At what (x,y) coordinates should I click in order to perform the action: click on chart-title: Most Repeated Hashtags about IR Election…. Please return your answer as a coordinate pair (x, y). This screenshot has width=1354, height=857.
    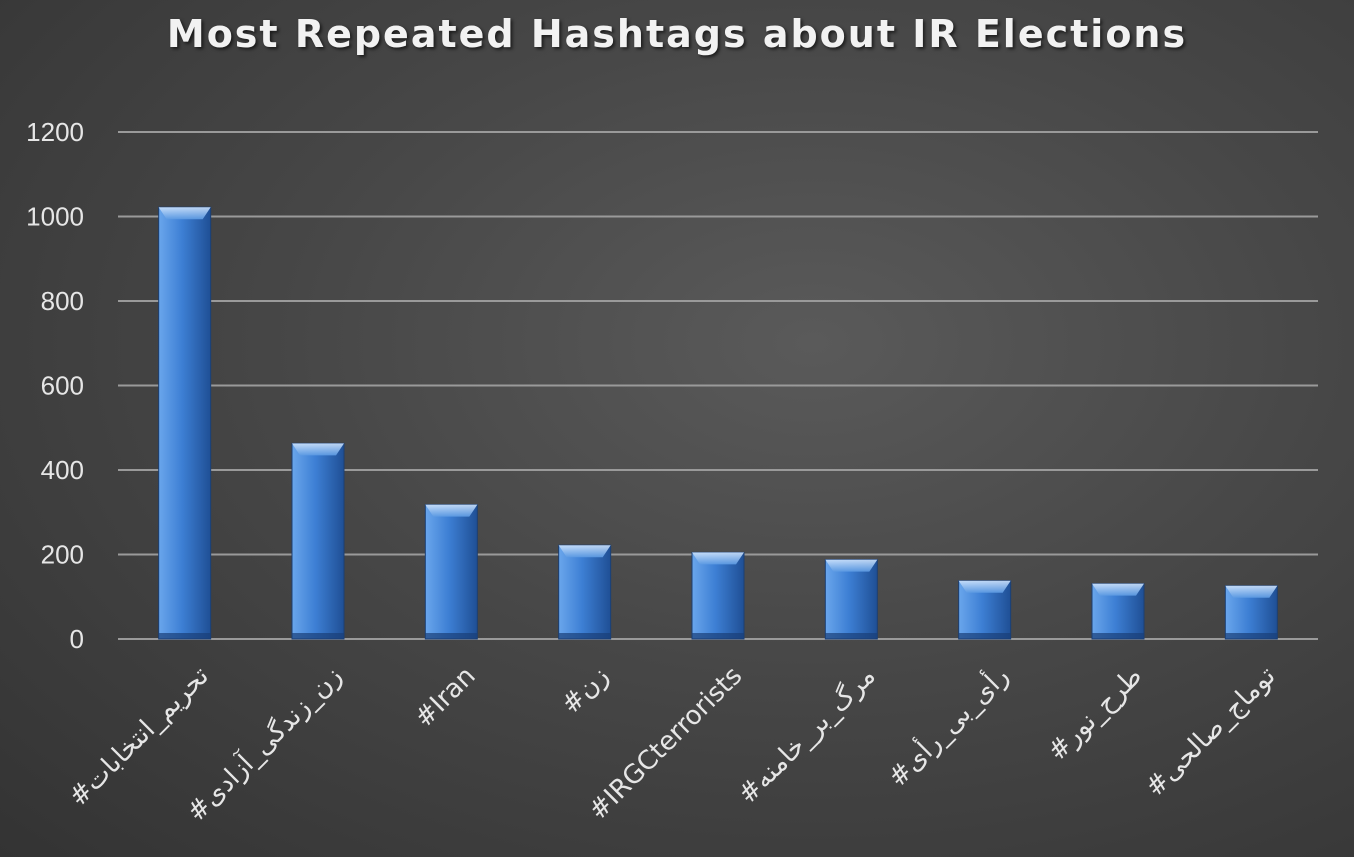
    Looking at the image, I should click on (677, 34).